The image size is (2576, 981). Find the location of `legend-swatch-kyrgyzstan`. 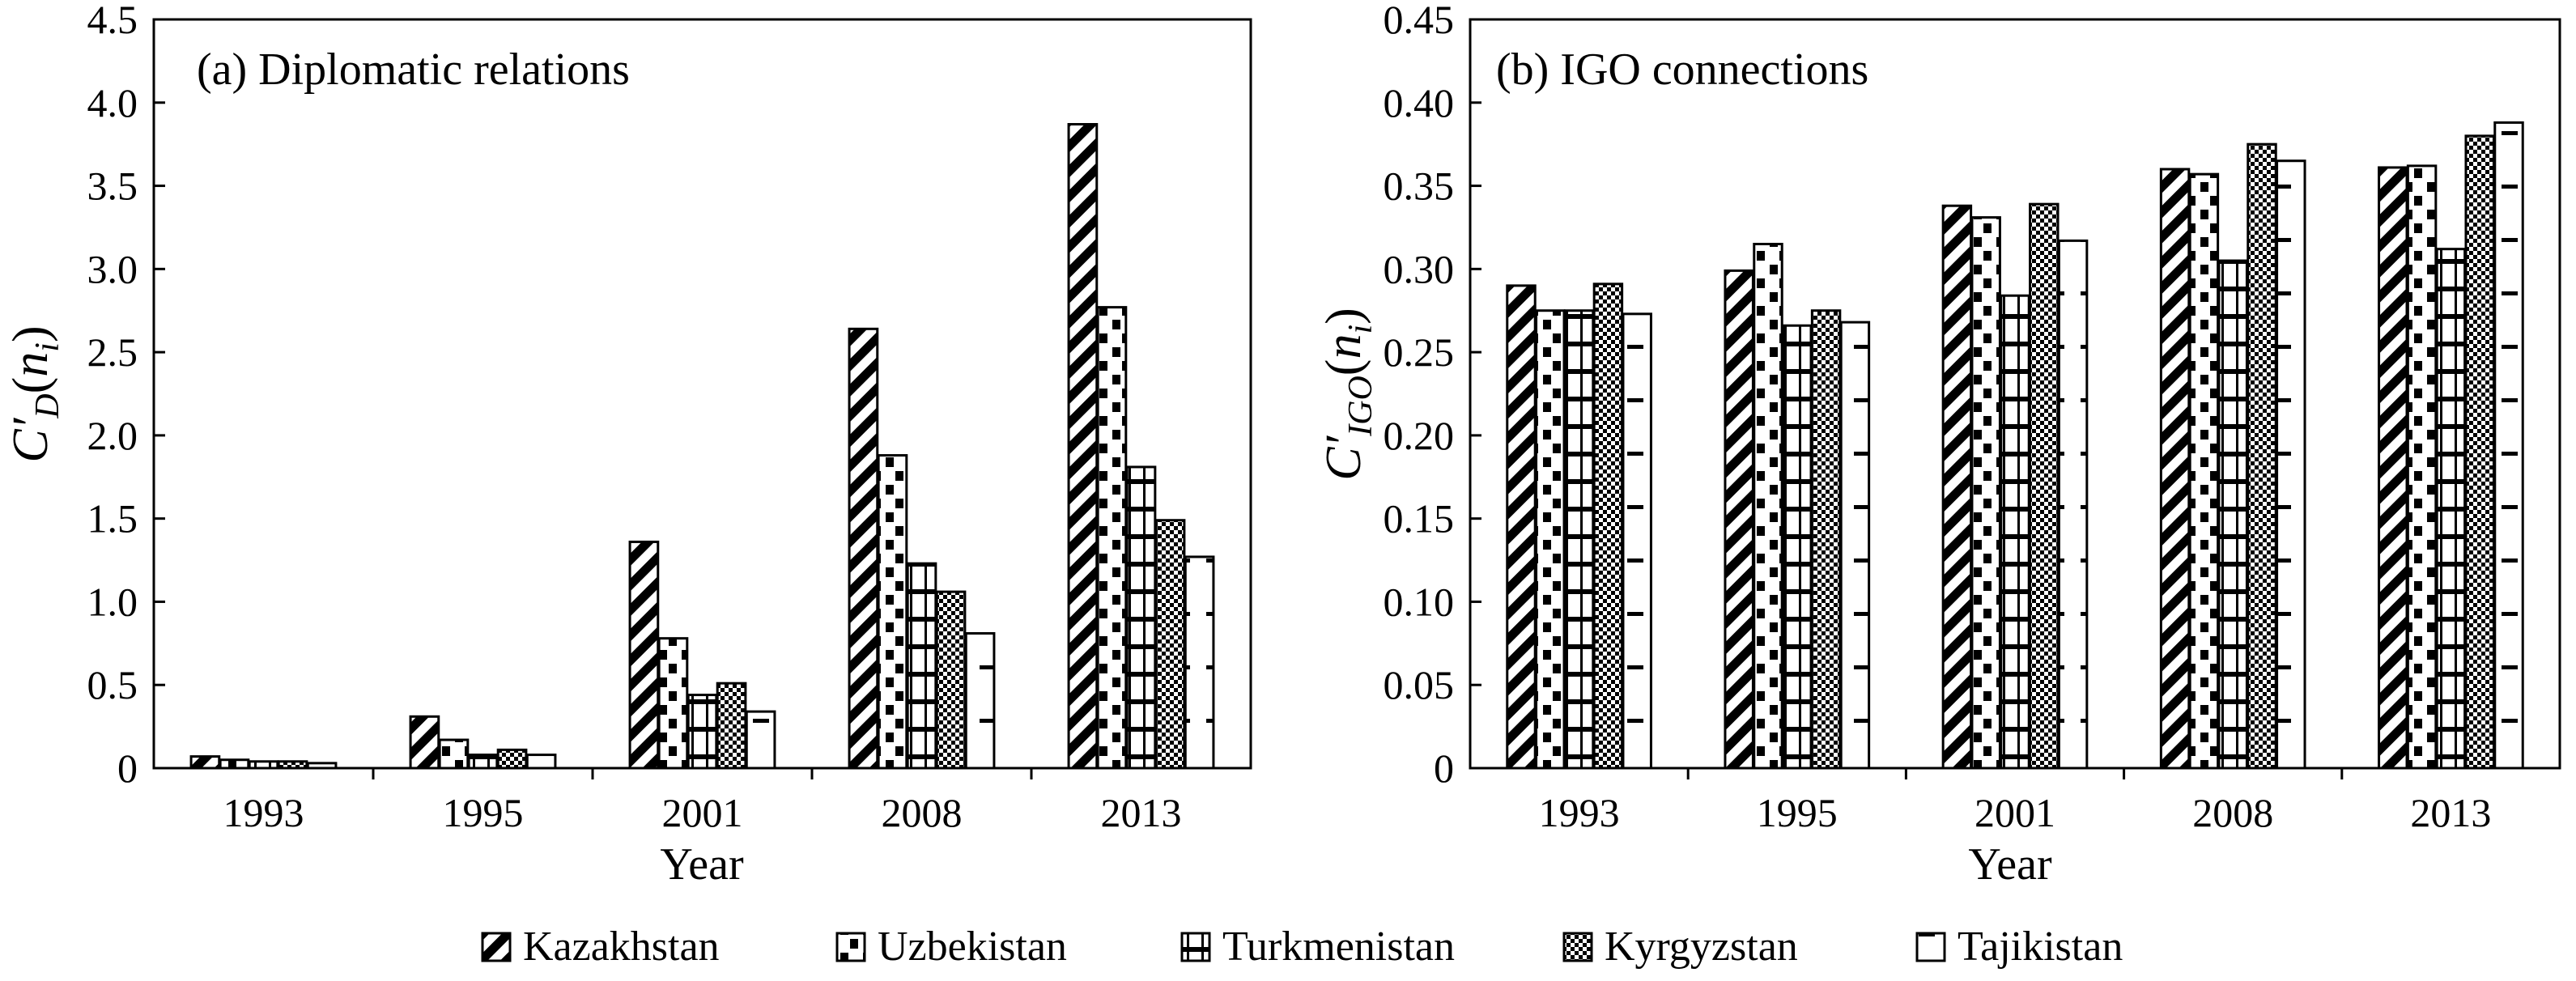

legend-swatch-kyrgyzstan is located at coordinates (1578, 947).